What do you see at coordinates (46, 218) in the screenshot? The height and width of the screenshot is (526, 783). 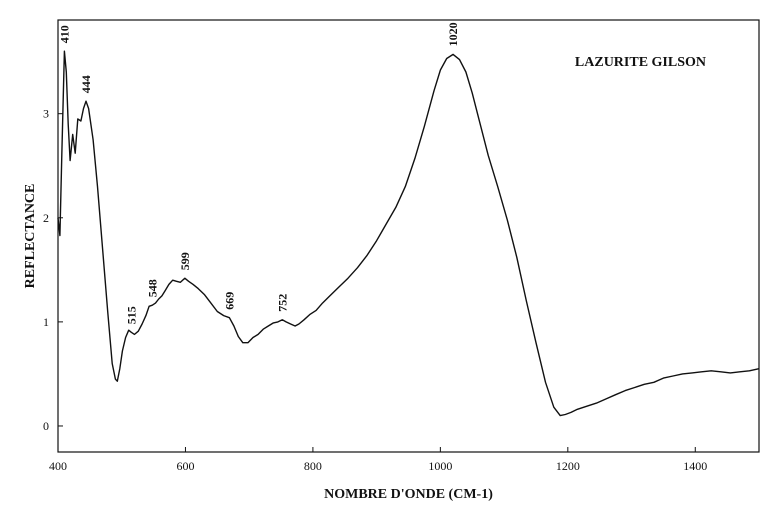 I see `y-tick-label: 2` at bounding box center [46, 218].